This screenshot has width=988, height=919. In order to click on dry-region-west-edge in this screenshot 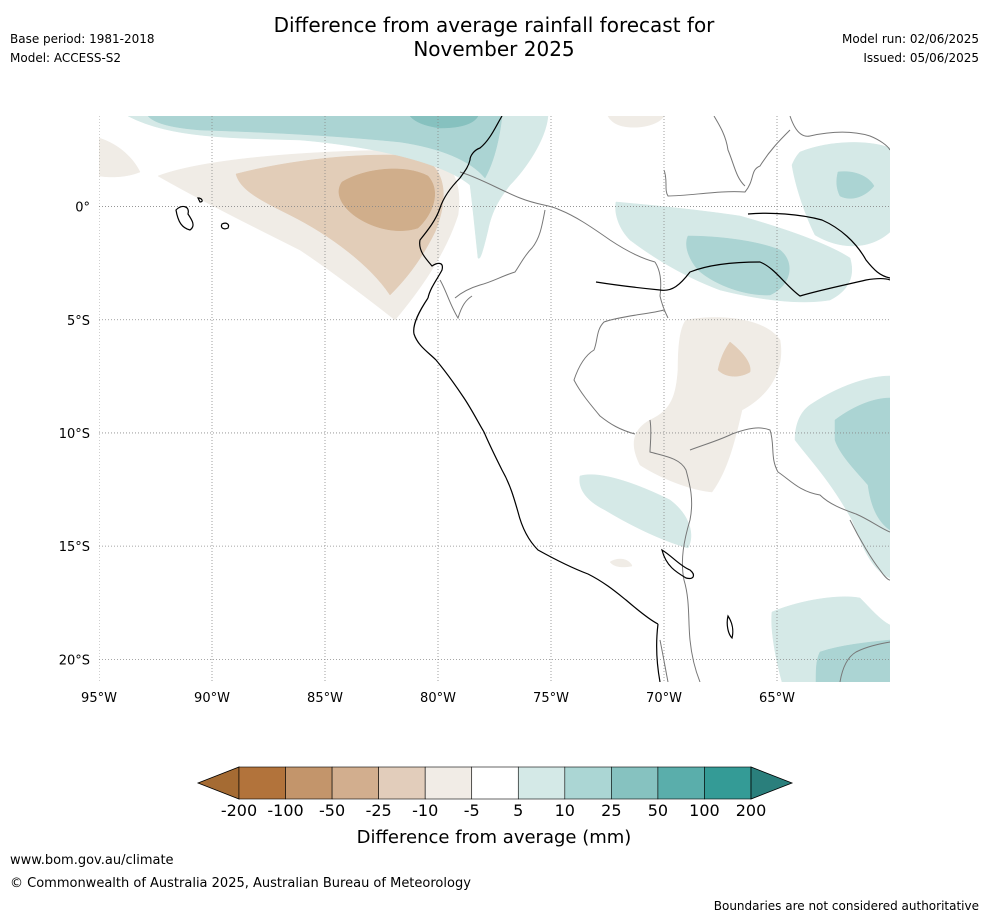, I will do `click(120, 157)`.